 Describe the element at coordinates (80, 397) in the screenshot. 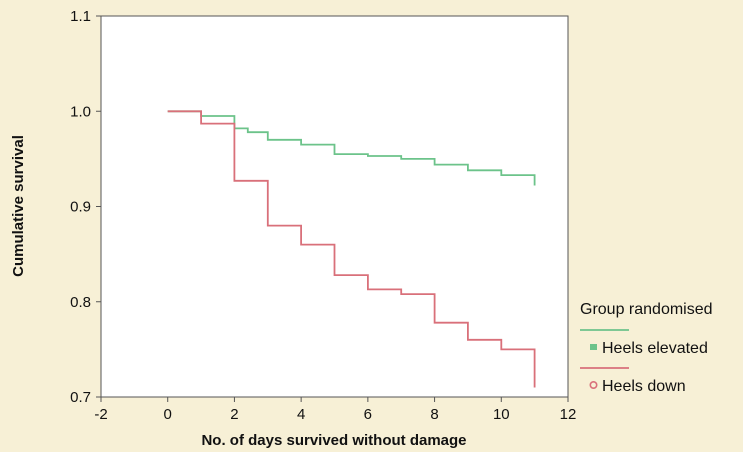

I see `y-tick-label: 0.7` at that location.